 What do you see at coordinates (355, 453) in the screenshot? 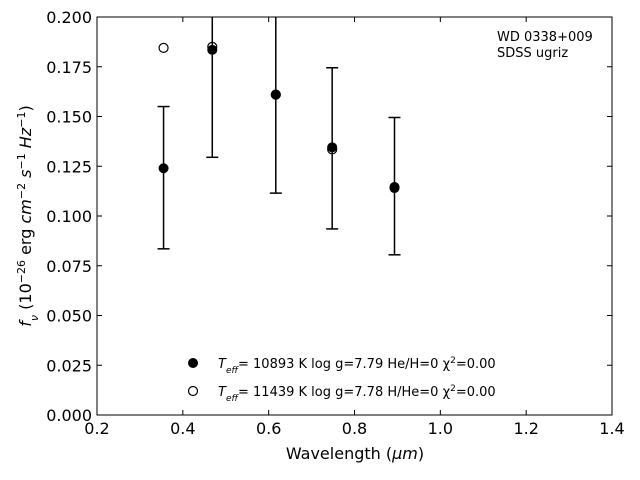
I see `x-axis-label: Wavelength (μm)` at bounding box center [355, 453].